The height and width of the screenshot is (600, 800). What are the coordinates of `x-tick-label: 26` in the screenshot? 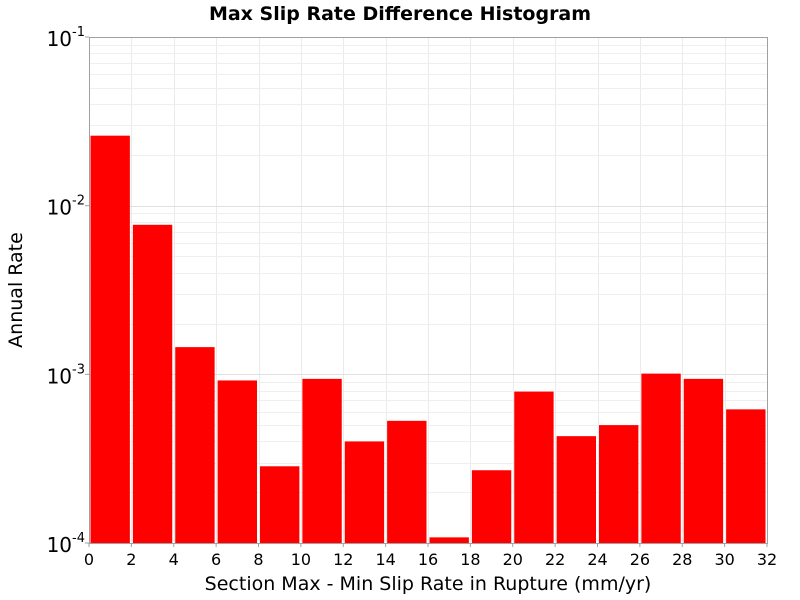 It's located at (640, 559).